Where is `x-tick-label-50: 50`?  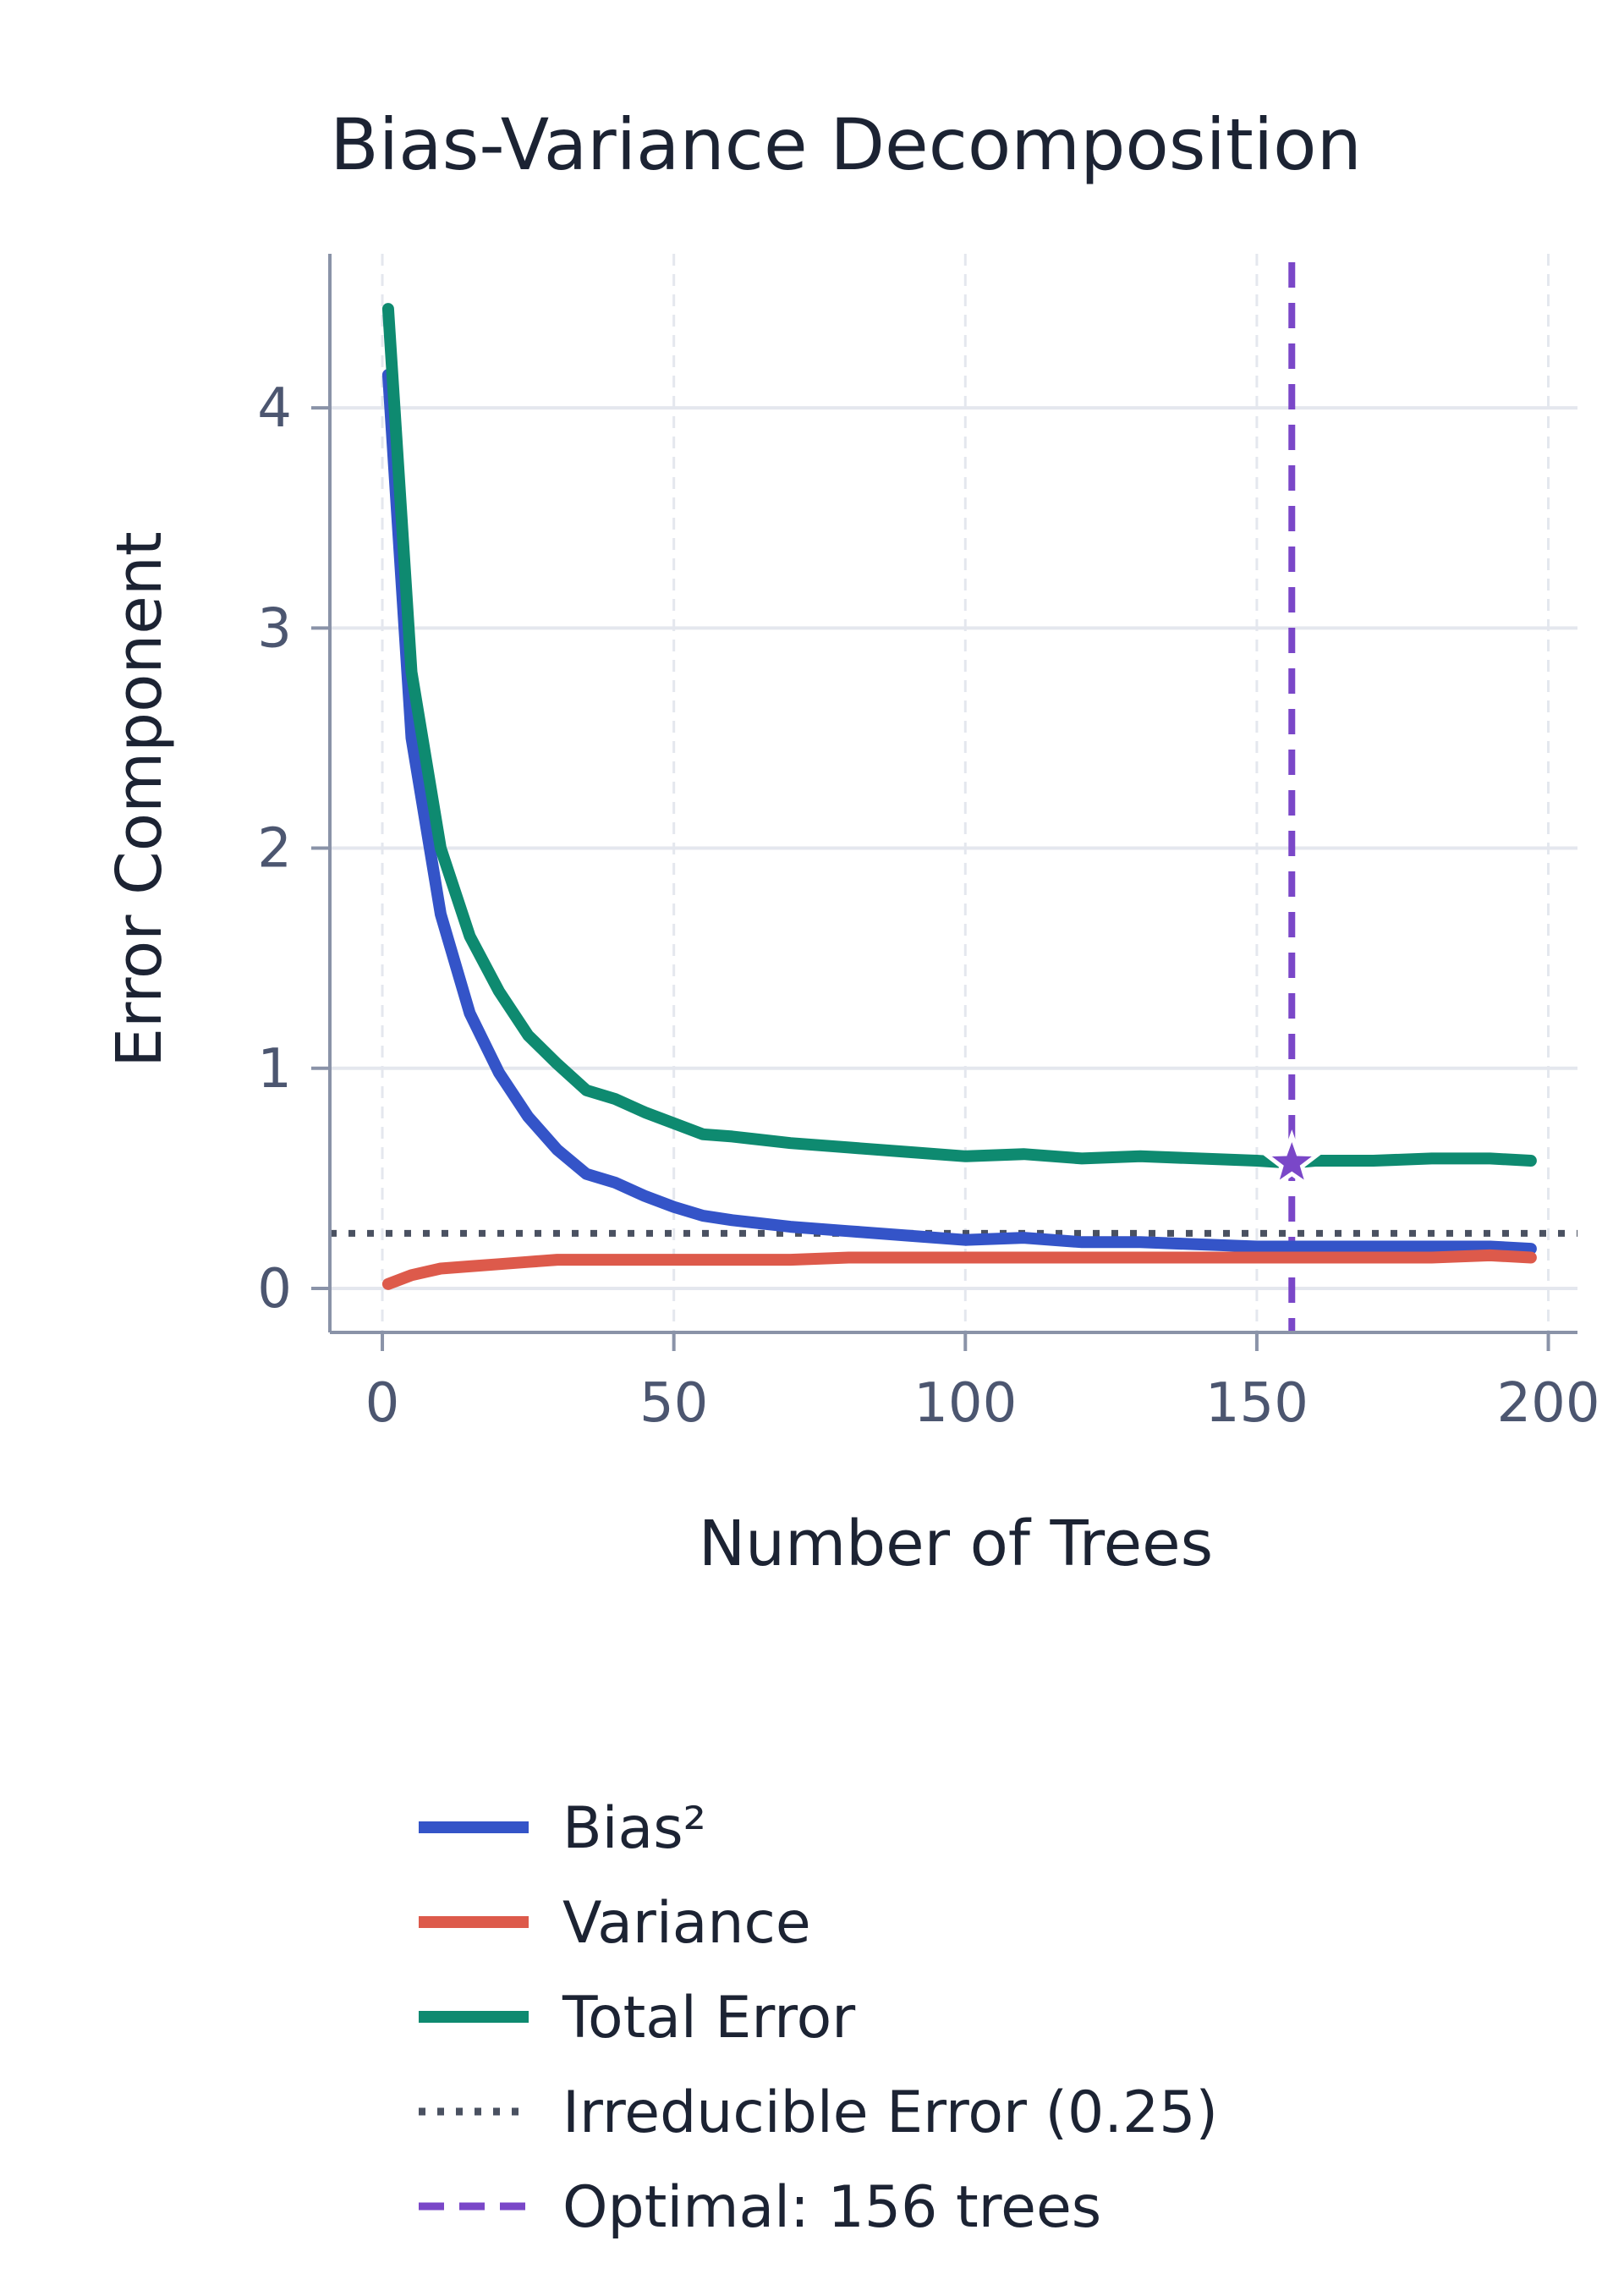 x-tick-label-50: 50 is located at coordinates (674, 1403).